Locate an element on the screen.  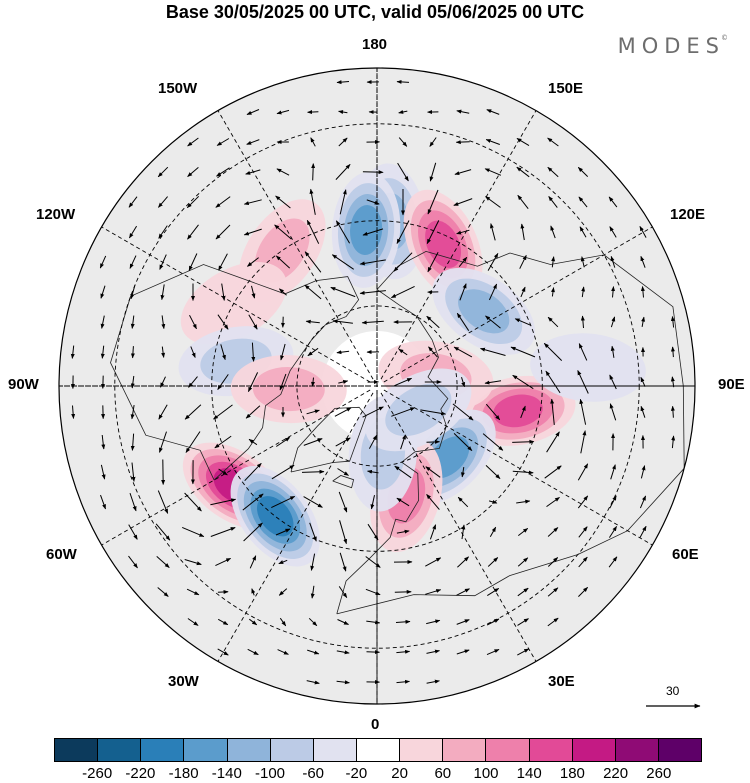
meridian is located at coordinates (518, 304).